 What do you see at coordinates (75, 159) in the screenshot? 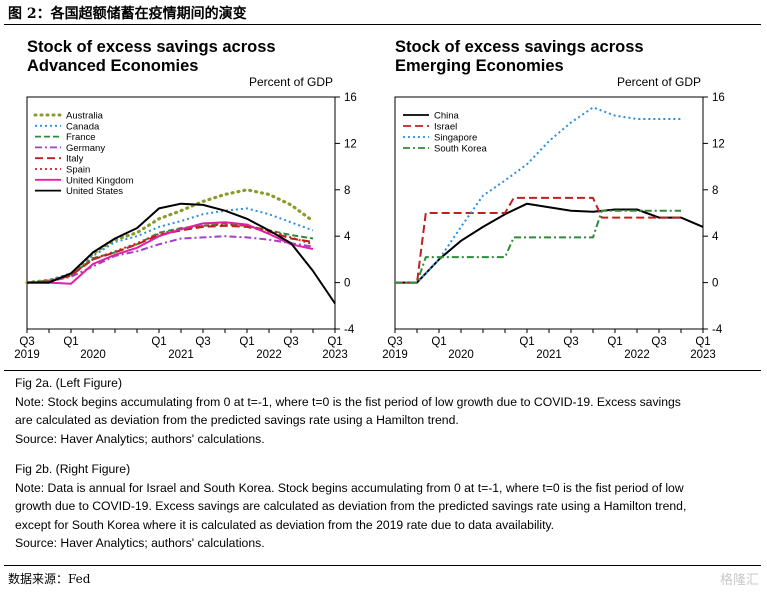
I see `legend-label: Italy` at bounding box center [75, 159].